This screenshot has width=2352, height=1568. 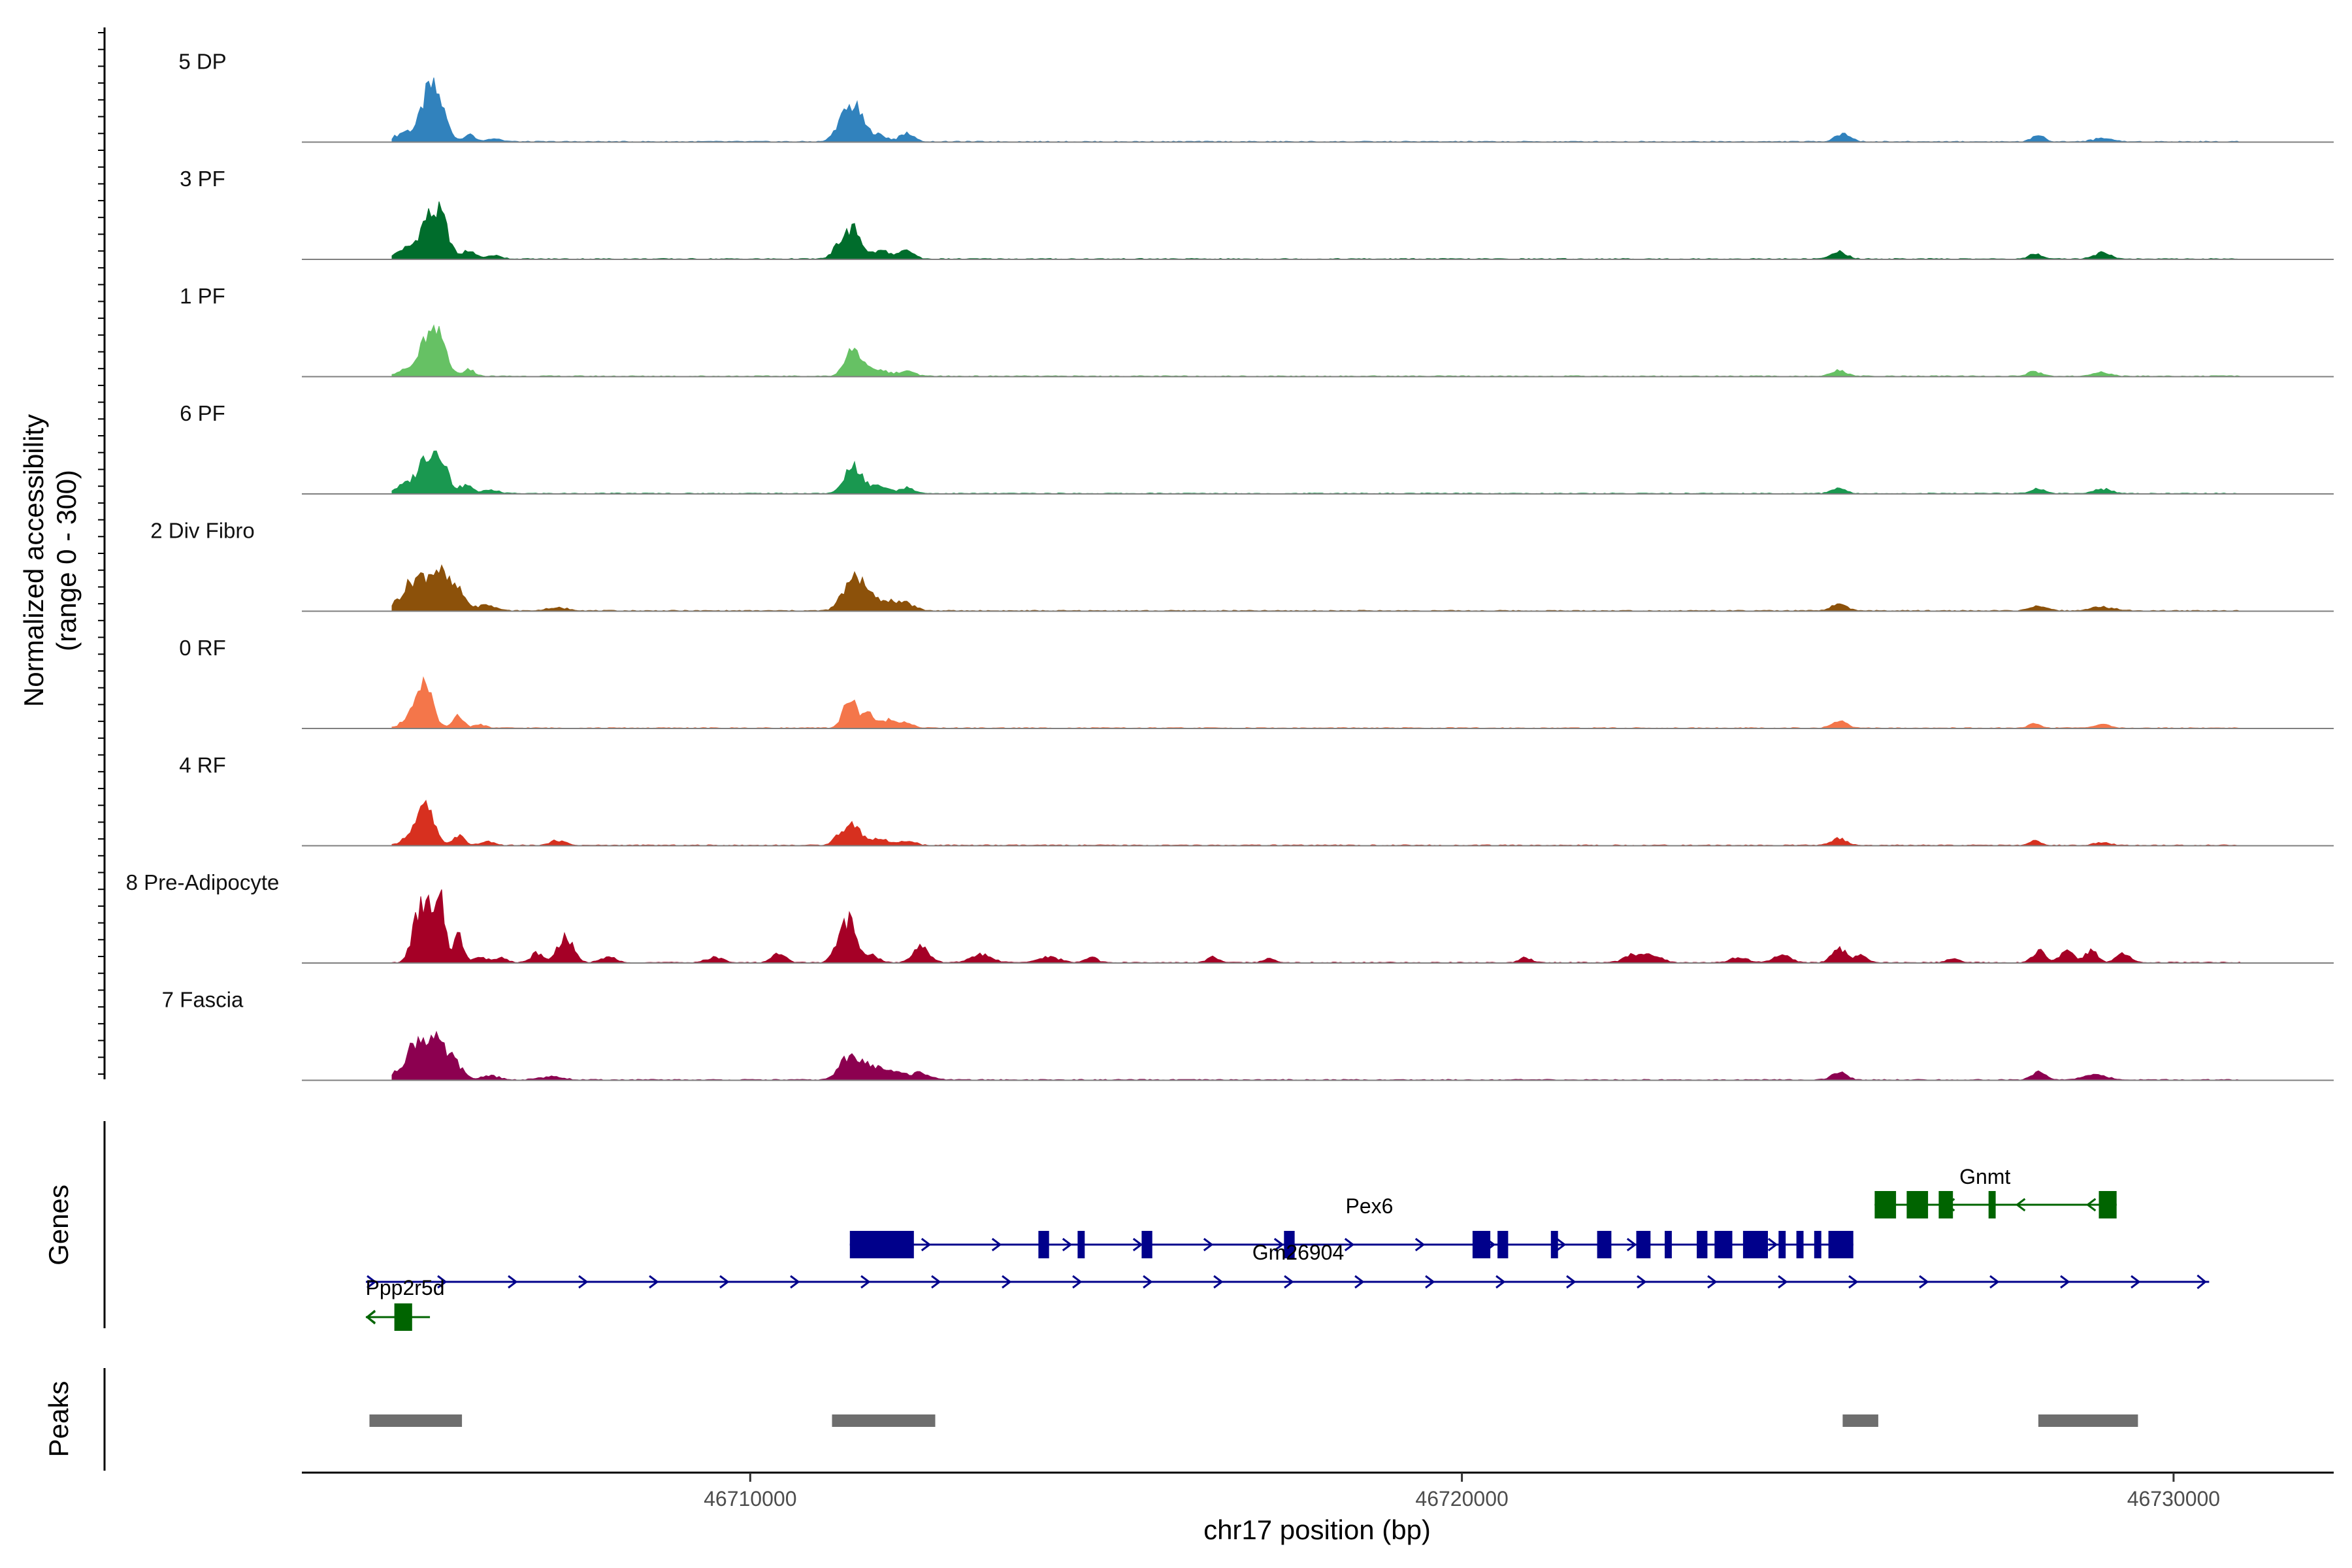 What do you see at coordinates (1984, 1176) in the screenshot?
I see `gene-label: Gnmt` at bounding box center [1984, 1176].